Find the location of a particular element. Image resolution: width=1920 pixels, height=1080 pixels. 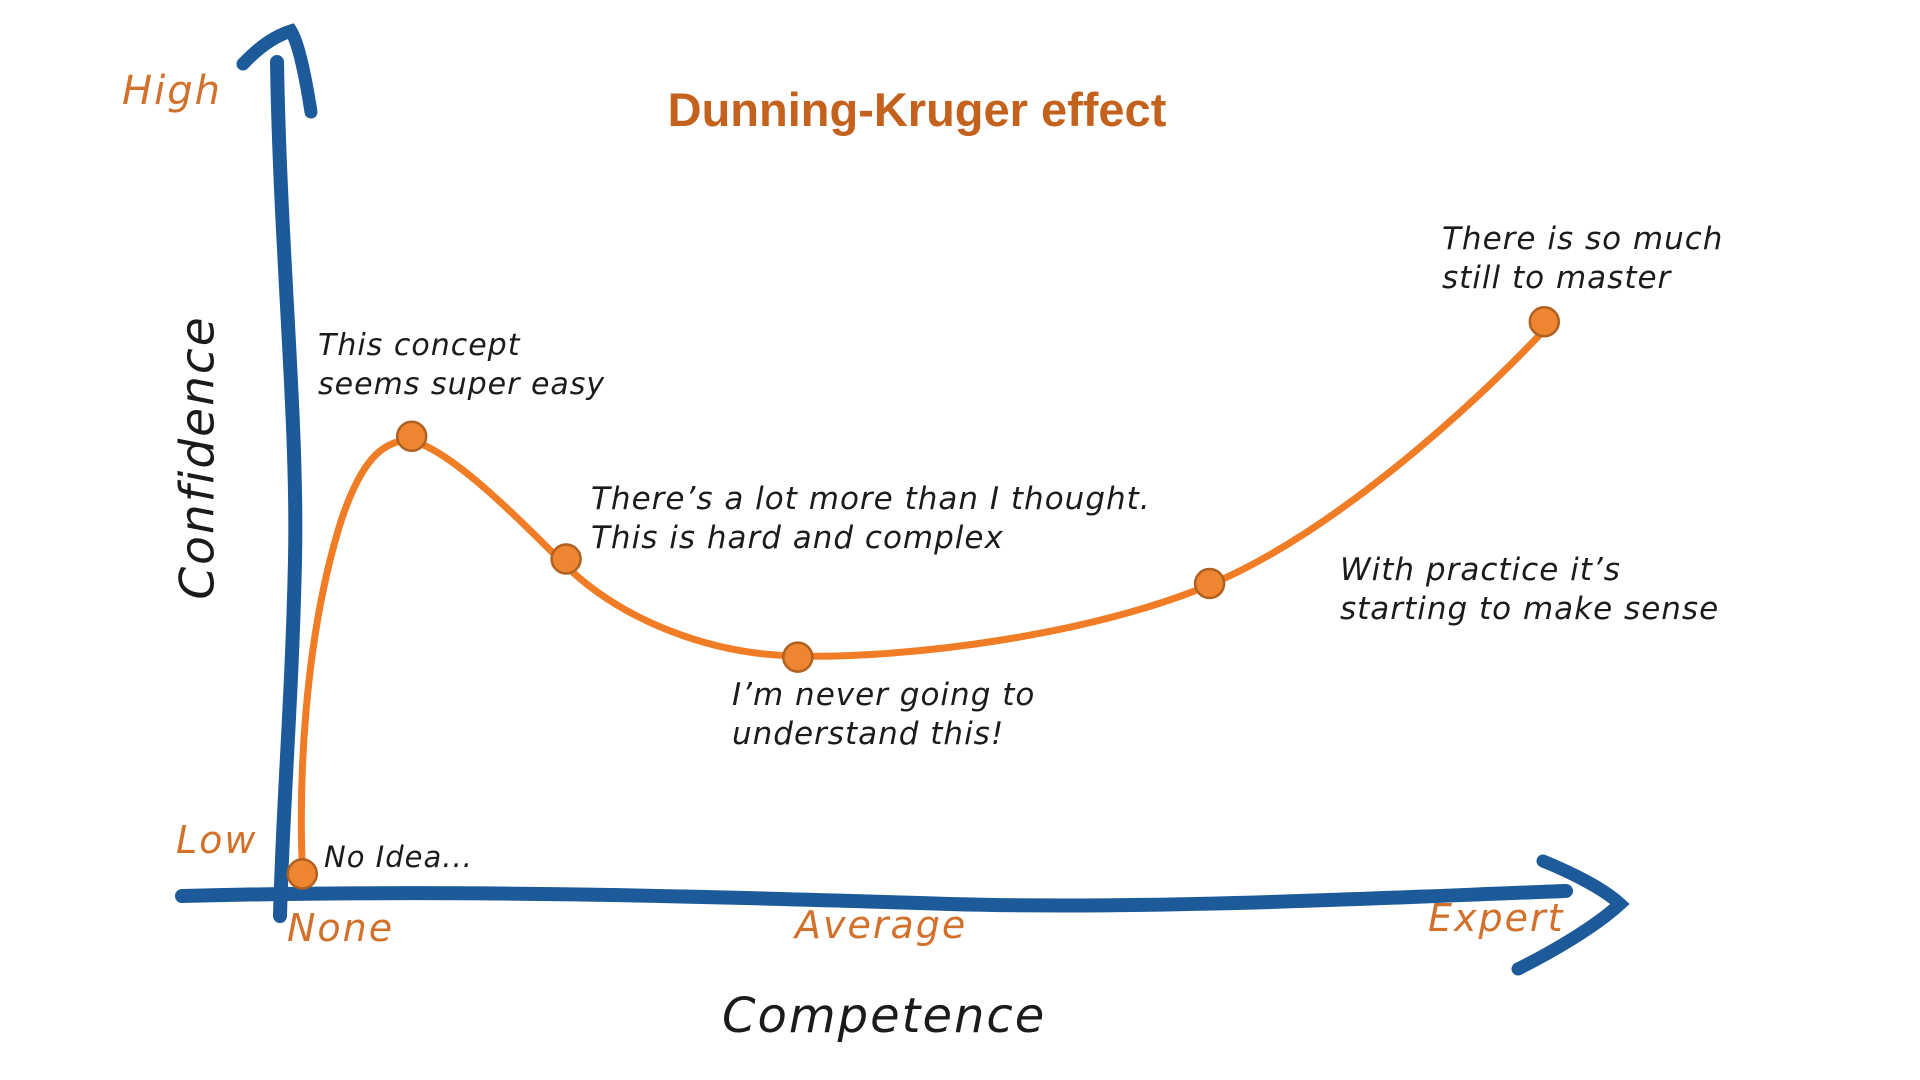

chart-title: Dunning-Kruger effect is located at coordinates (917, 109).